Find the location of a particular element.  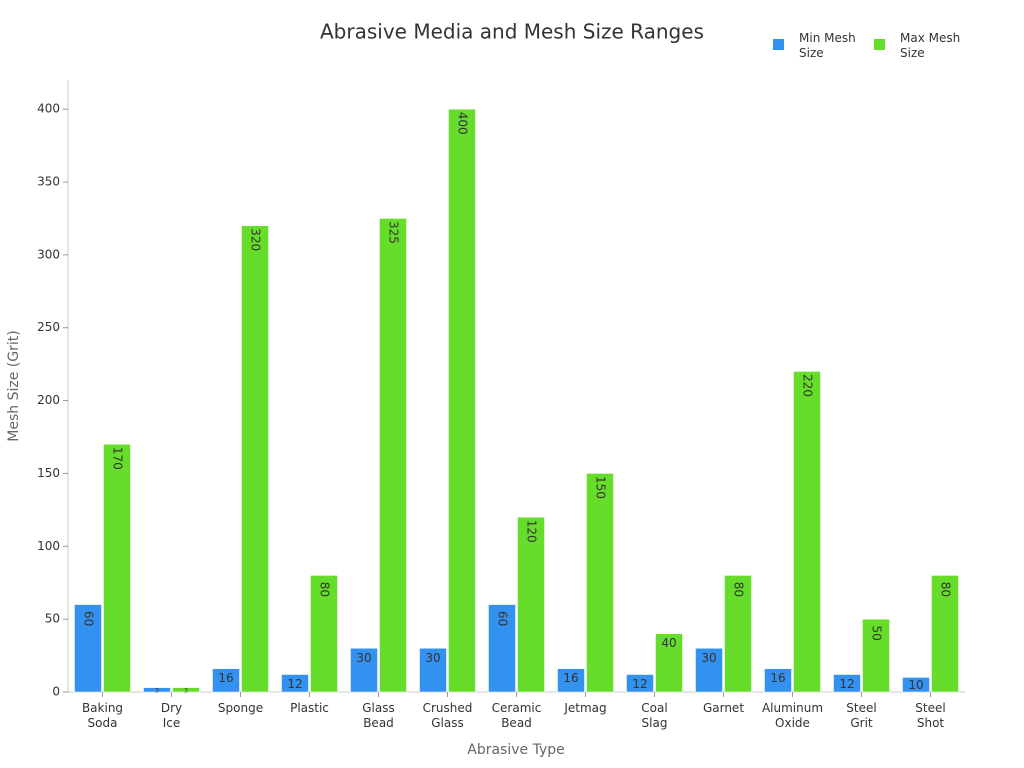

x-tick-label: Aluminum Oxide is located at coordinates (792, 715).